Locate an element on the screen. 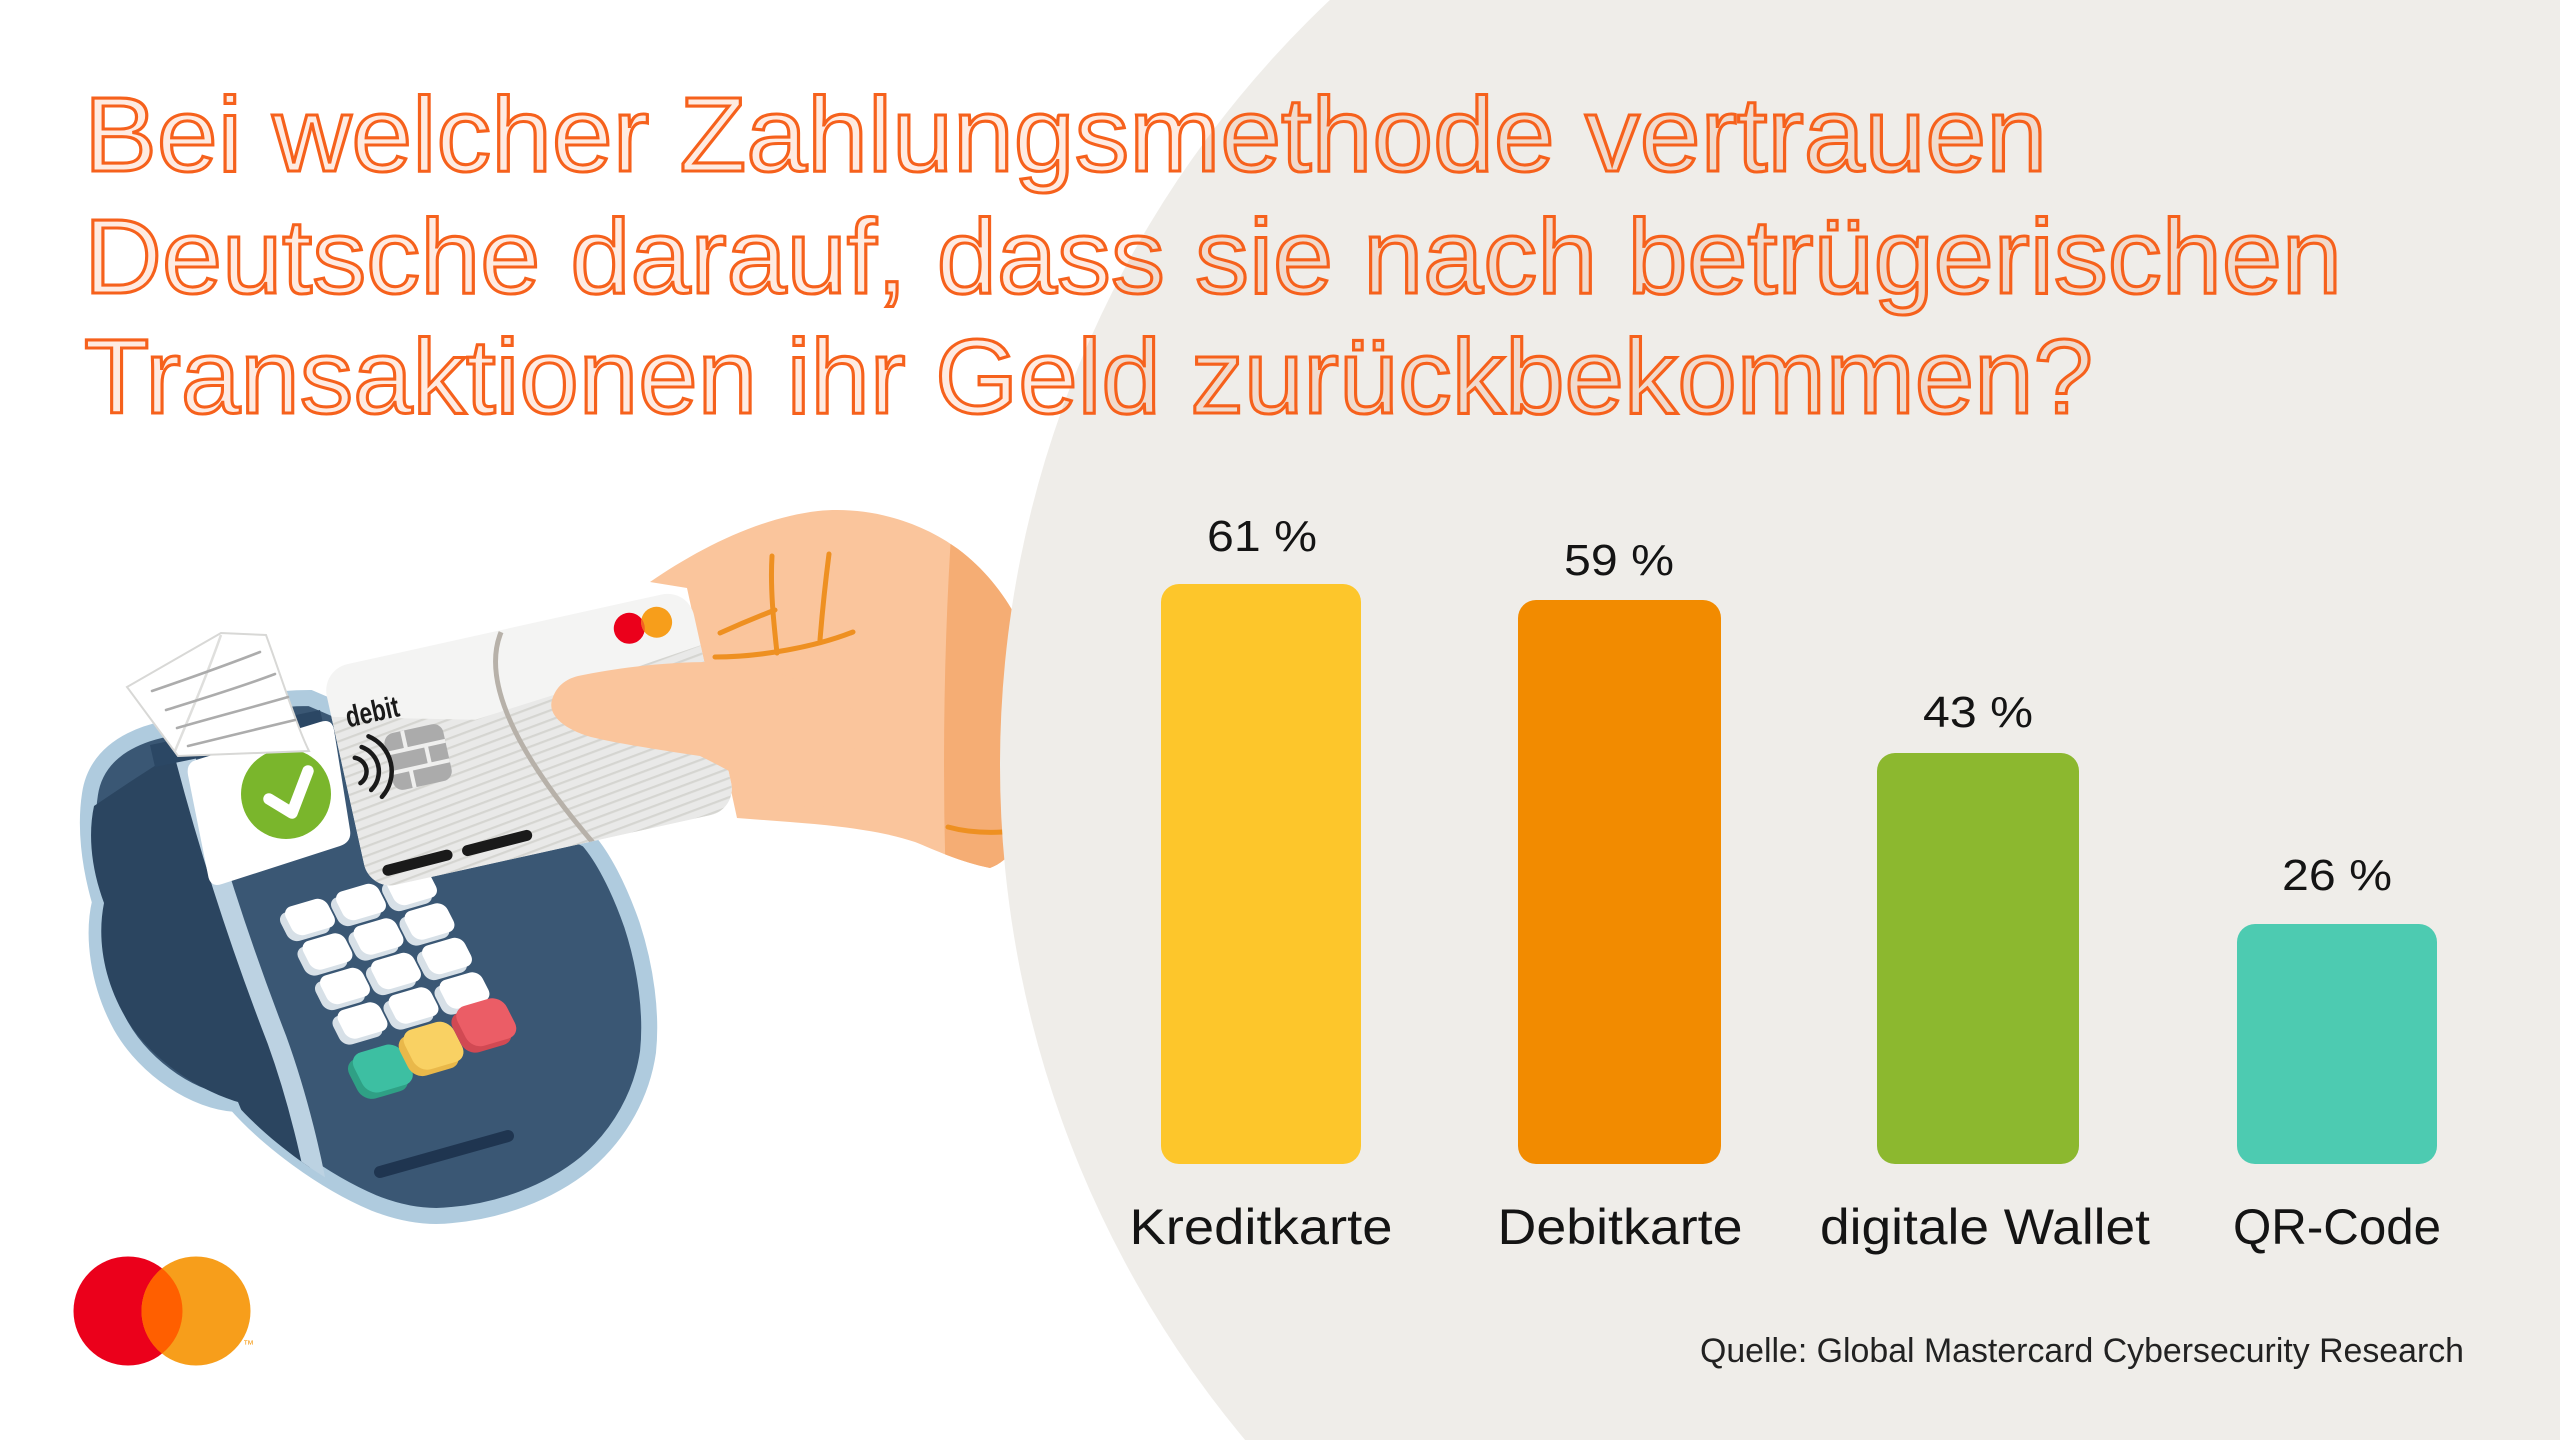 The image size is (2560, 1440). svg-text: Debitkarte is located at coordinates (1620, 1227).